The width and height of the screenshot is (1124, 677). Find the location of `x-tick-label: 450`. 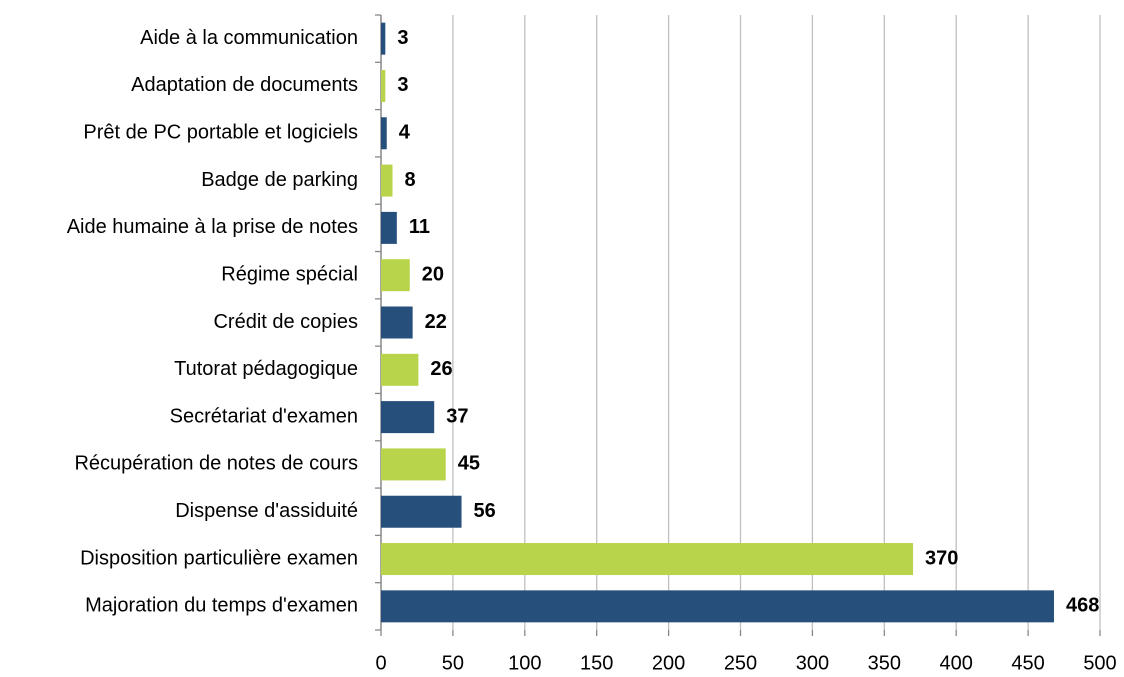

x-tick-label: 450 is located at coordinates (1027, 663).